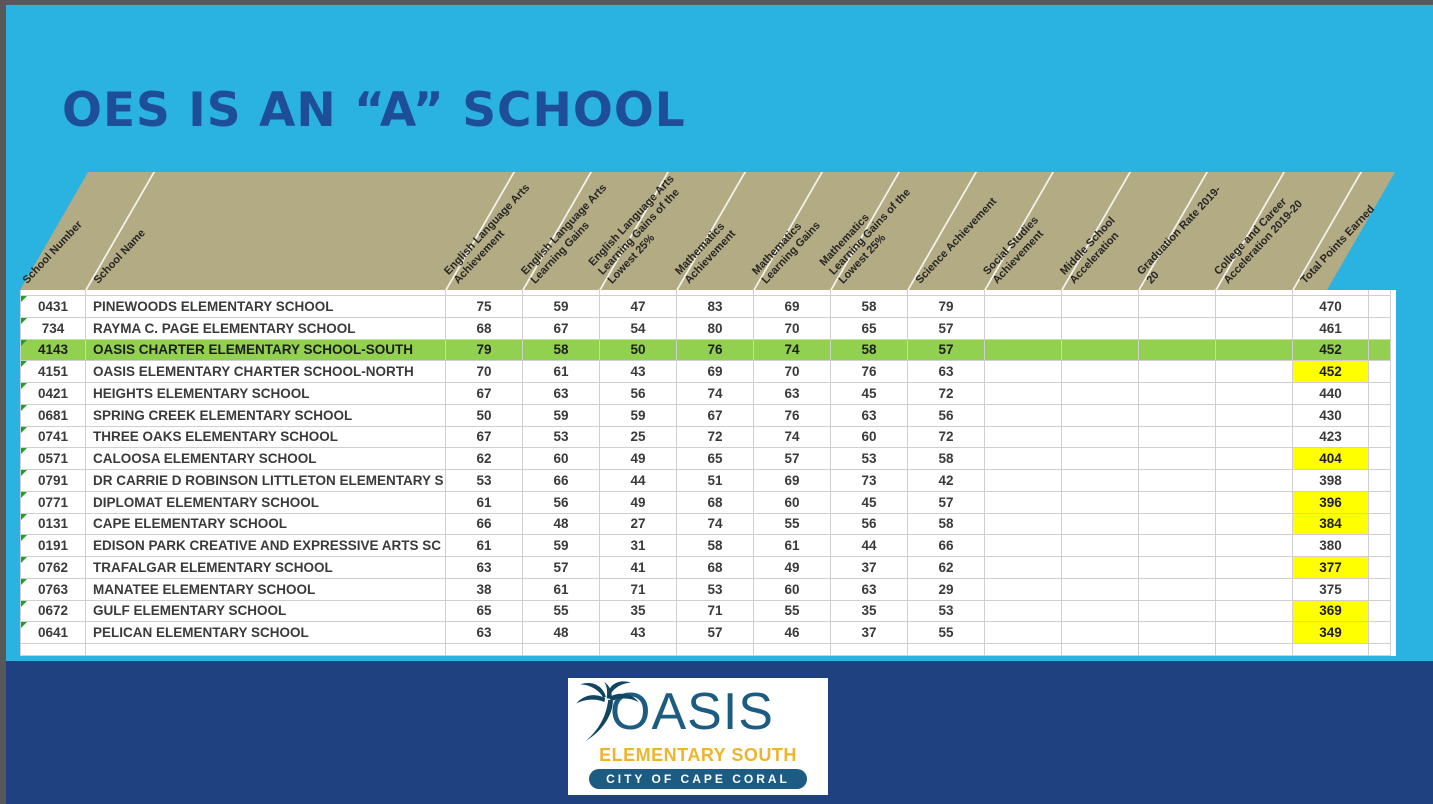 The height and width of the screenshot is (804, 1433). Describe the element at coordinates (561, 611) in the screenshot. I see `score-cell-ela-learning-gains: 55` at that location.